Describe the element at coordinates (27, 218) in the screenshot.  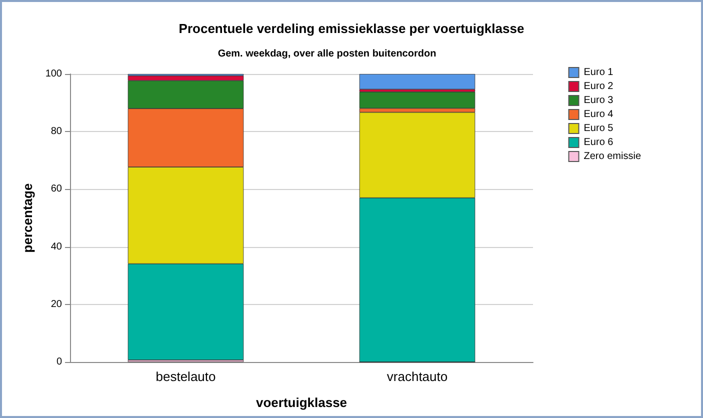
I see `y-axis-title: percentage` at that location.